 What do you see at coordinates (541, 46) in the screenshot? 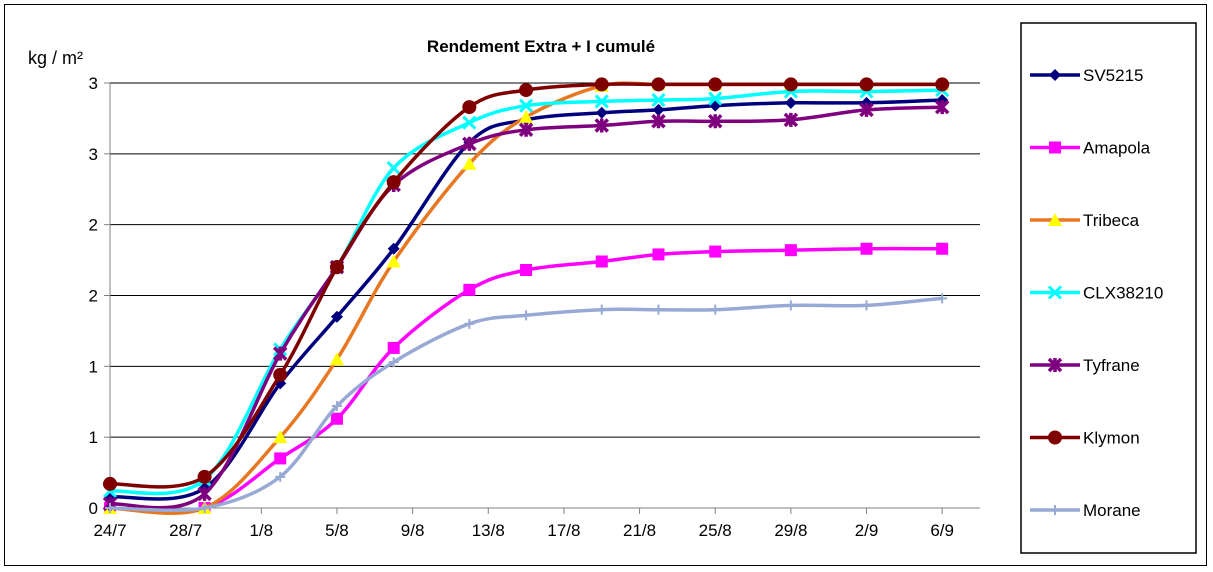
I see `chart-title: Rendement Extra + I cumulé` at bounding box center [541, 46].